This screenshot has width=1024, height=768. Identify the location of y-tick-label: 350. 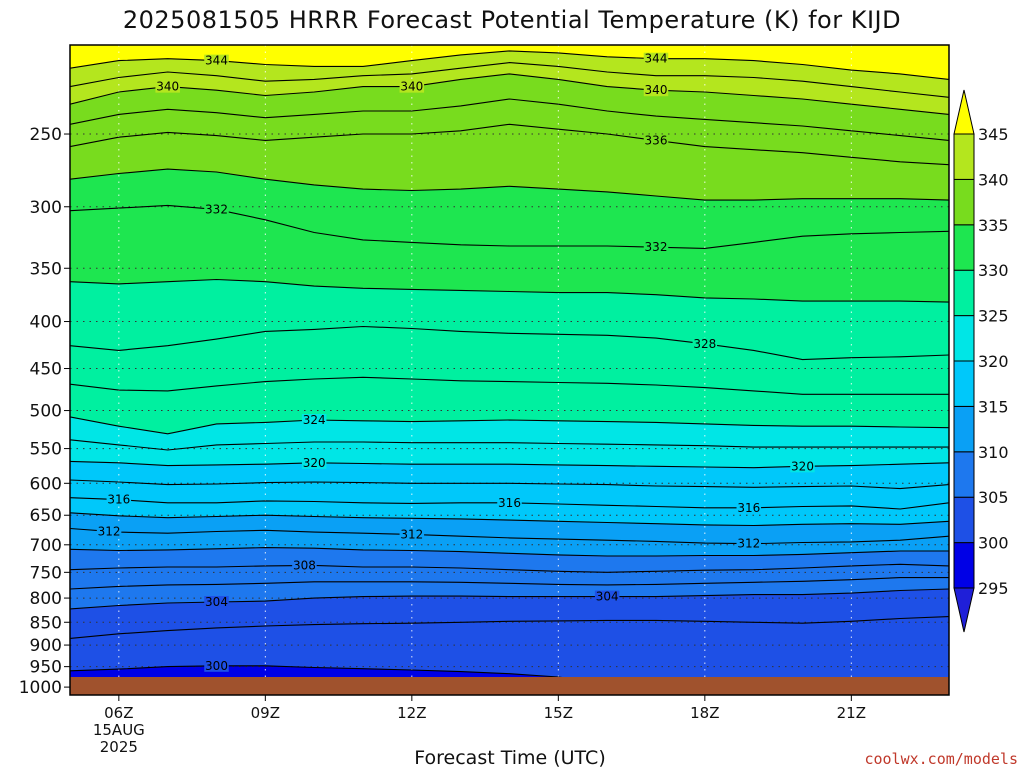
(46, 269).